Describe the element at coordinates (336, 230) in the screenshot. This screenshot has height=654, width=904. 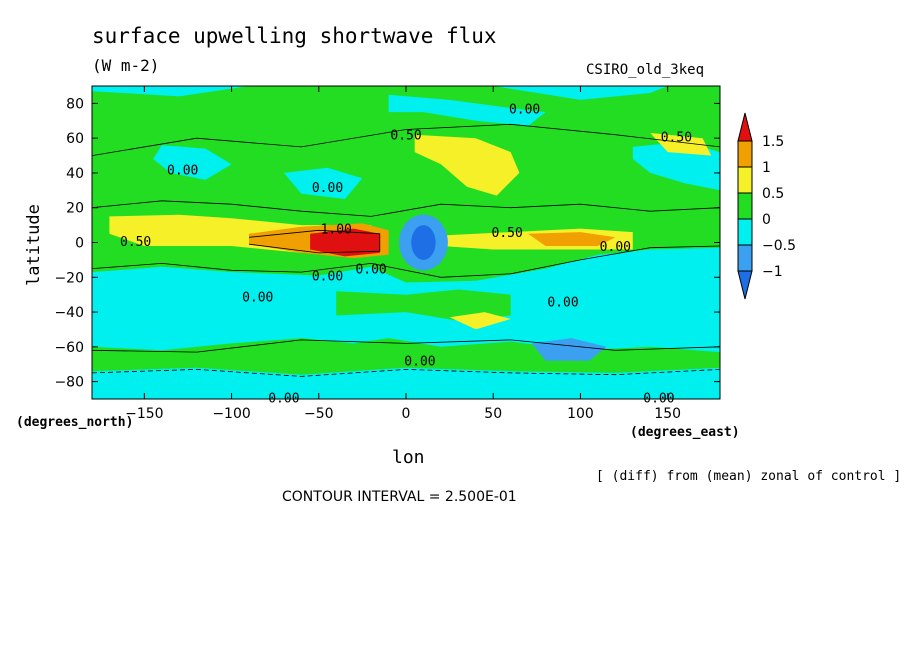
I see `contour-label: 1.00` at that location.